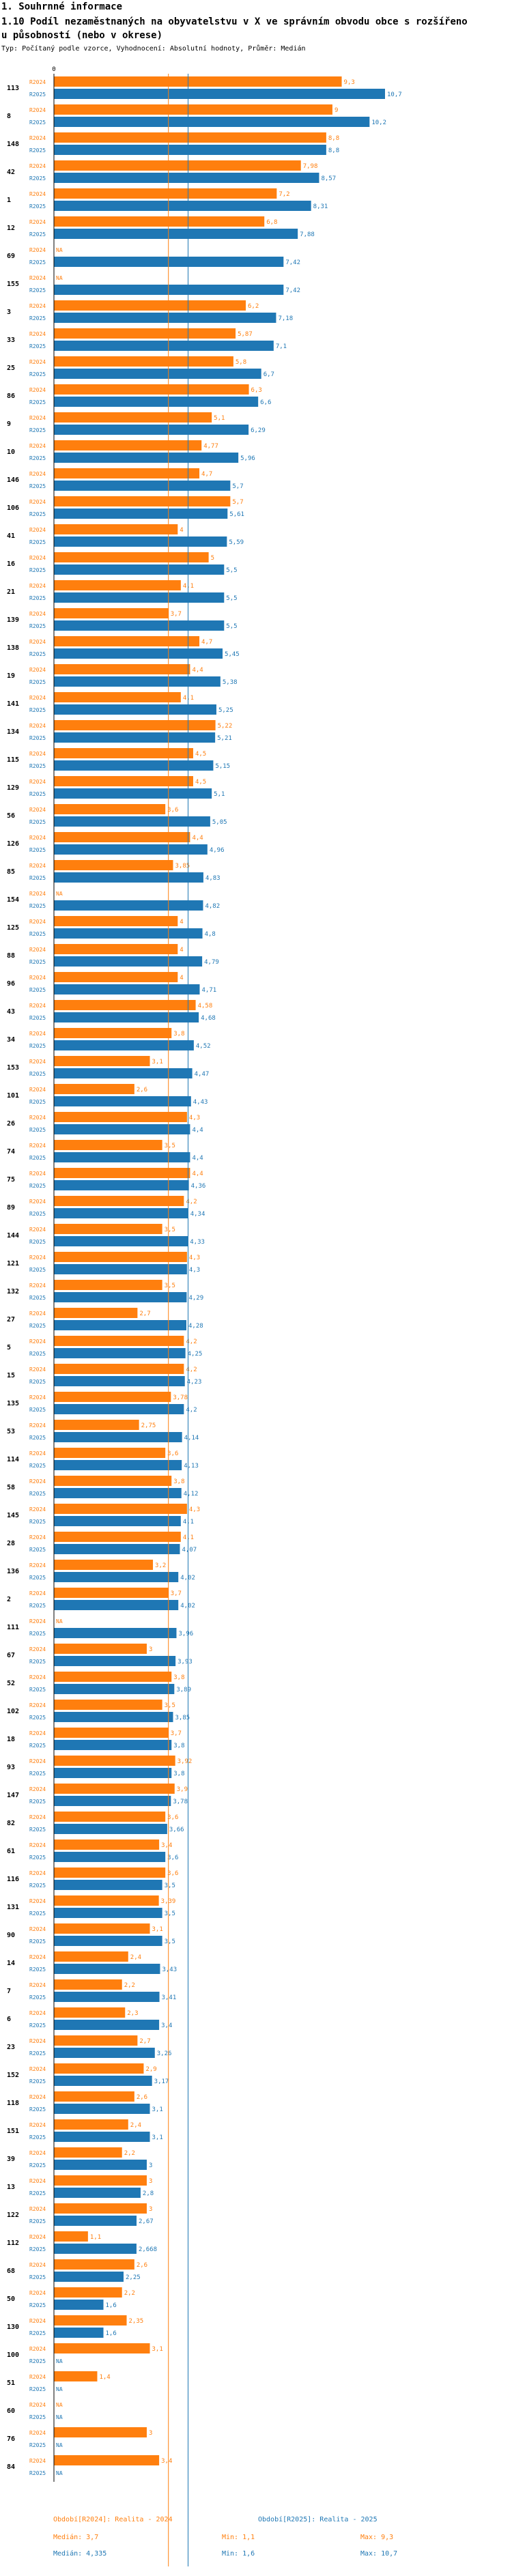 The image size is (512, 2576). I want to click on data-label: 5,38, so click(230, 682).